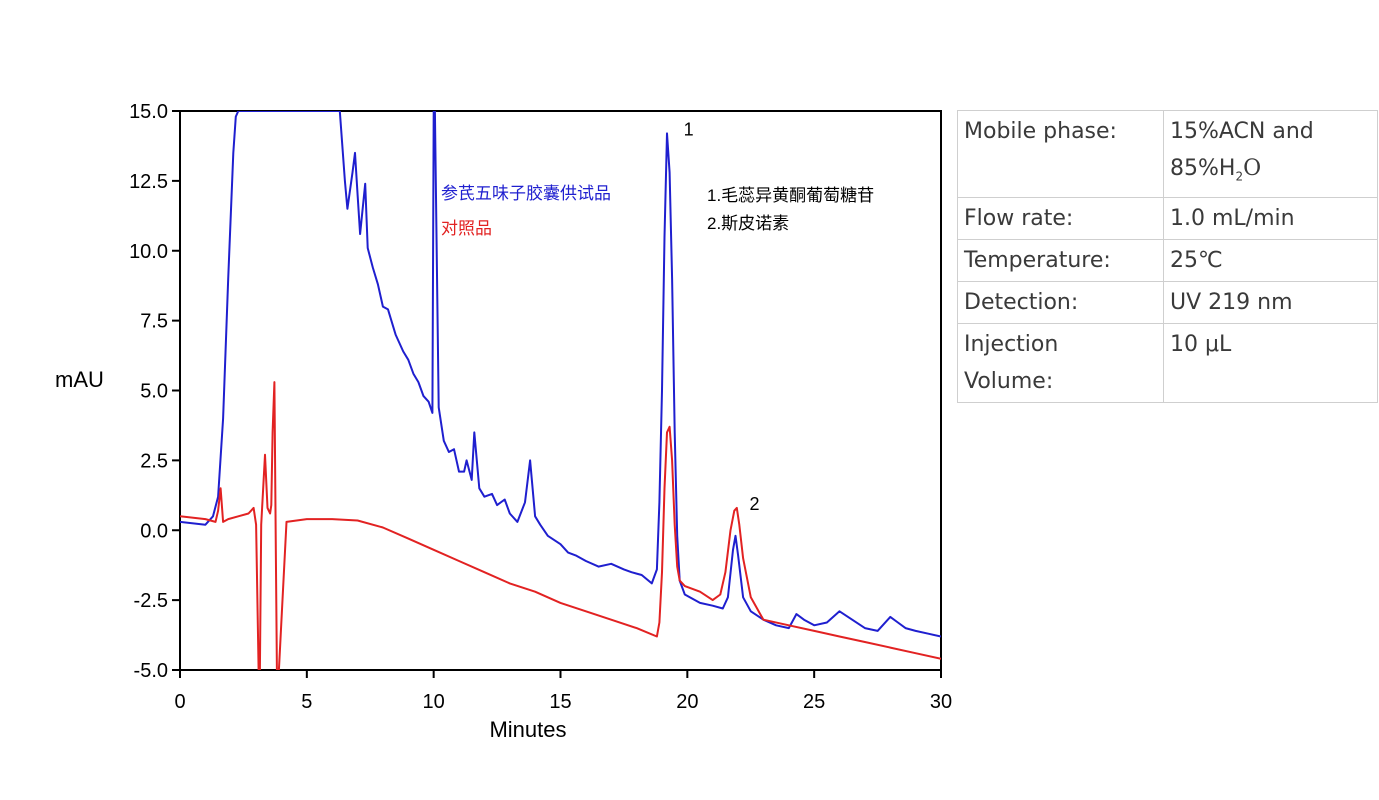 Image resolution: width=1379 pixels, height=800 pixels. What do you see at coordinates (1060, 219) in the screenshot?
I see `flow-rate-label: Flow rate:` at bounding box center [1060, 219].